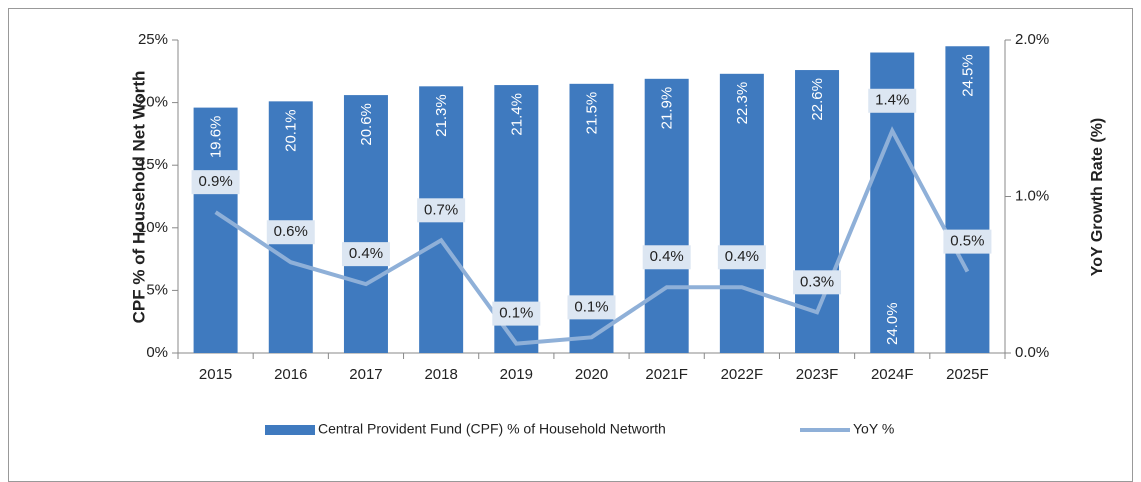  Describe the element at coordinates (1097, 197) in the screenshot. I see `y2-axis-title: YoY Growth Rate (%)` at that location.